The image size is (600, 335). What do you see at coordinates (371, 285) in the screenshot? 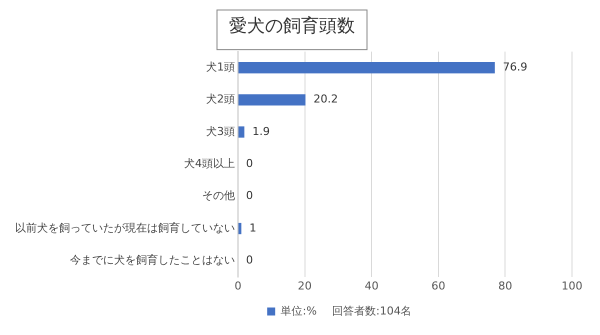
I see `x-tick-label: 40` at bounding box center [371, 285].